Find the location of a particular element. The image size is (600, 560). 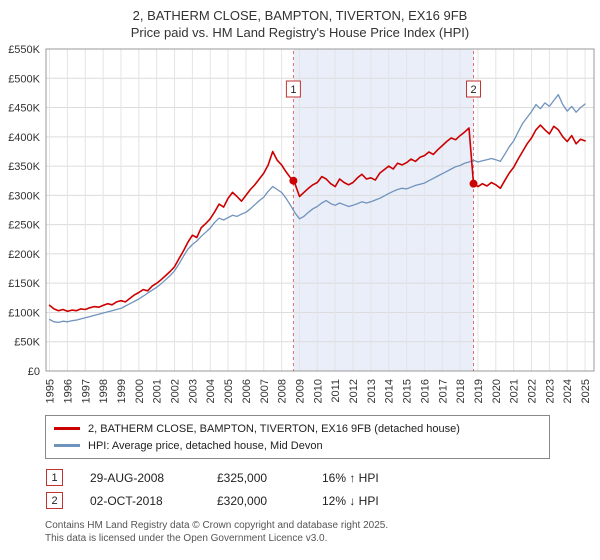

x-axis-tick-label: 2010 is located at coordinates (318, 391).